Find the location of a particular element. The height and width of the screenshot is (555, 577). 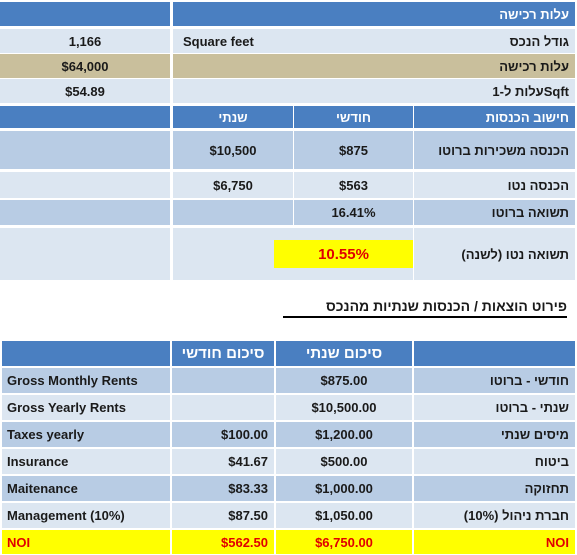

row-label-en: Maitenance is located at coordinates (86, 488).